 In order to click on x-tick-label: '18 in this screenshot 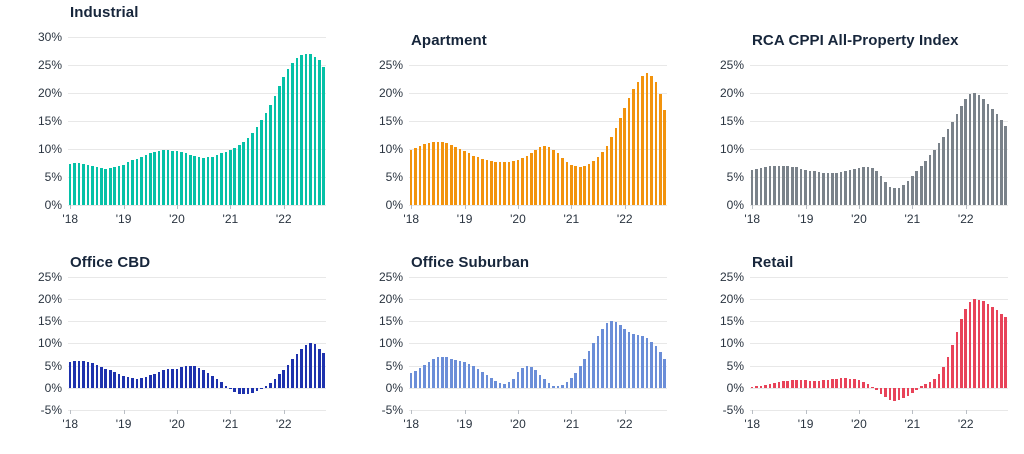, I will do `click(70, 424)`.